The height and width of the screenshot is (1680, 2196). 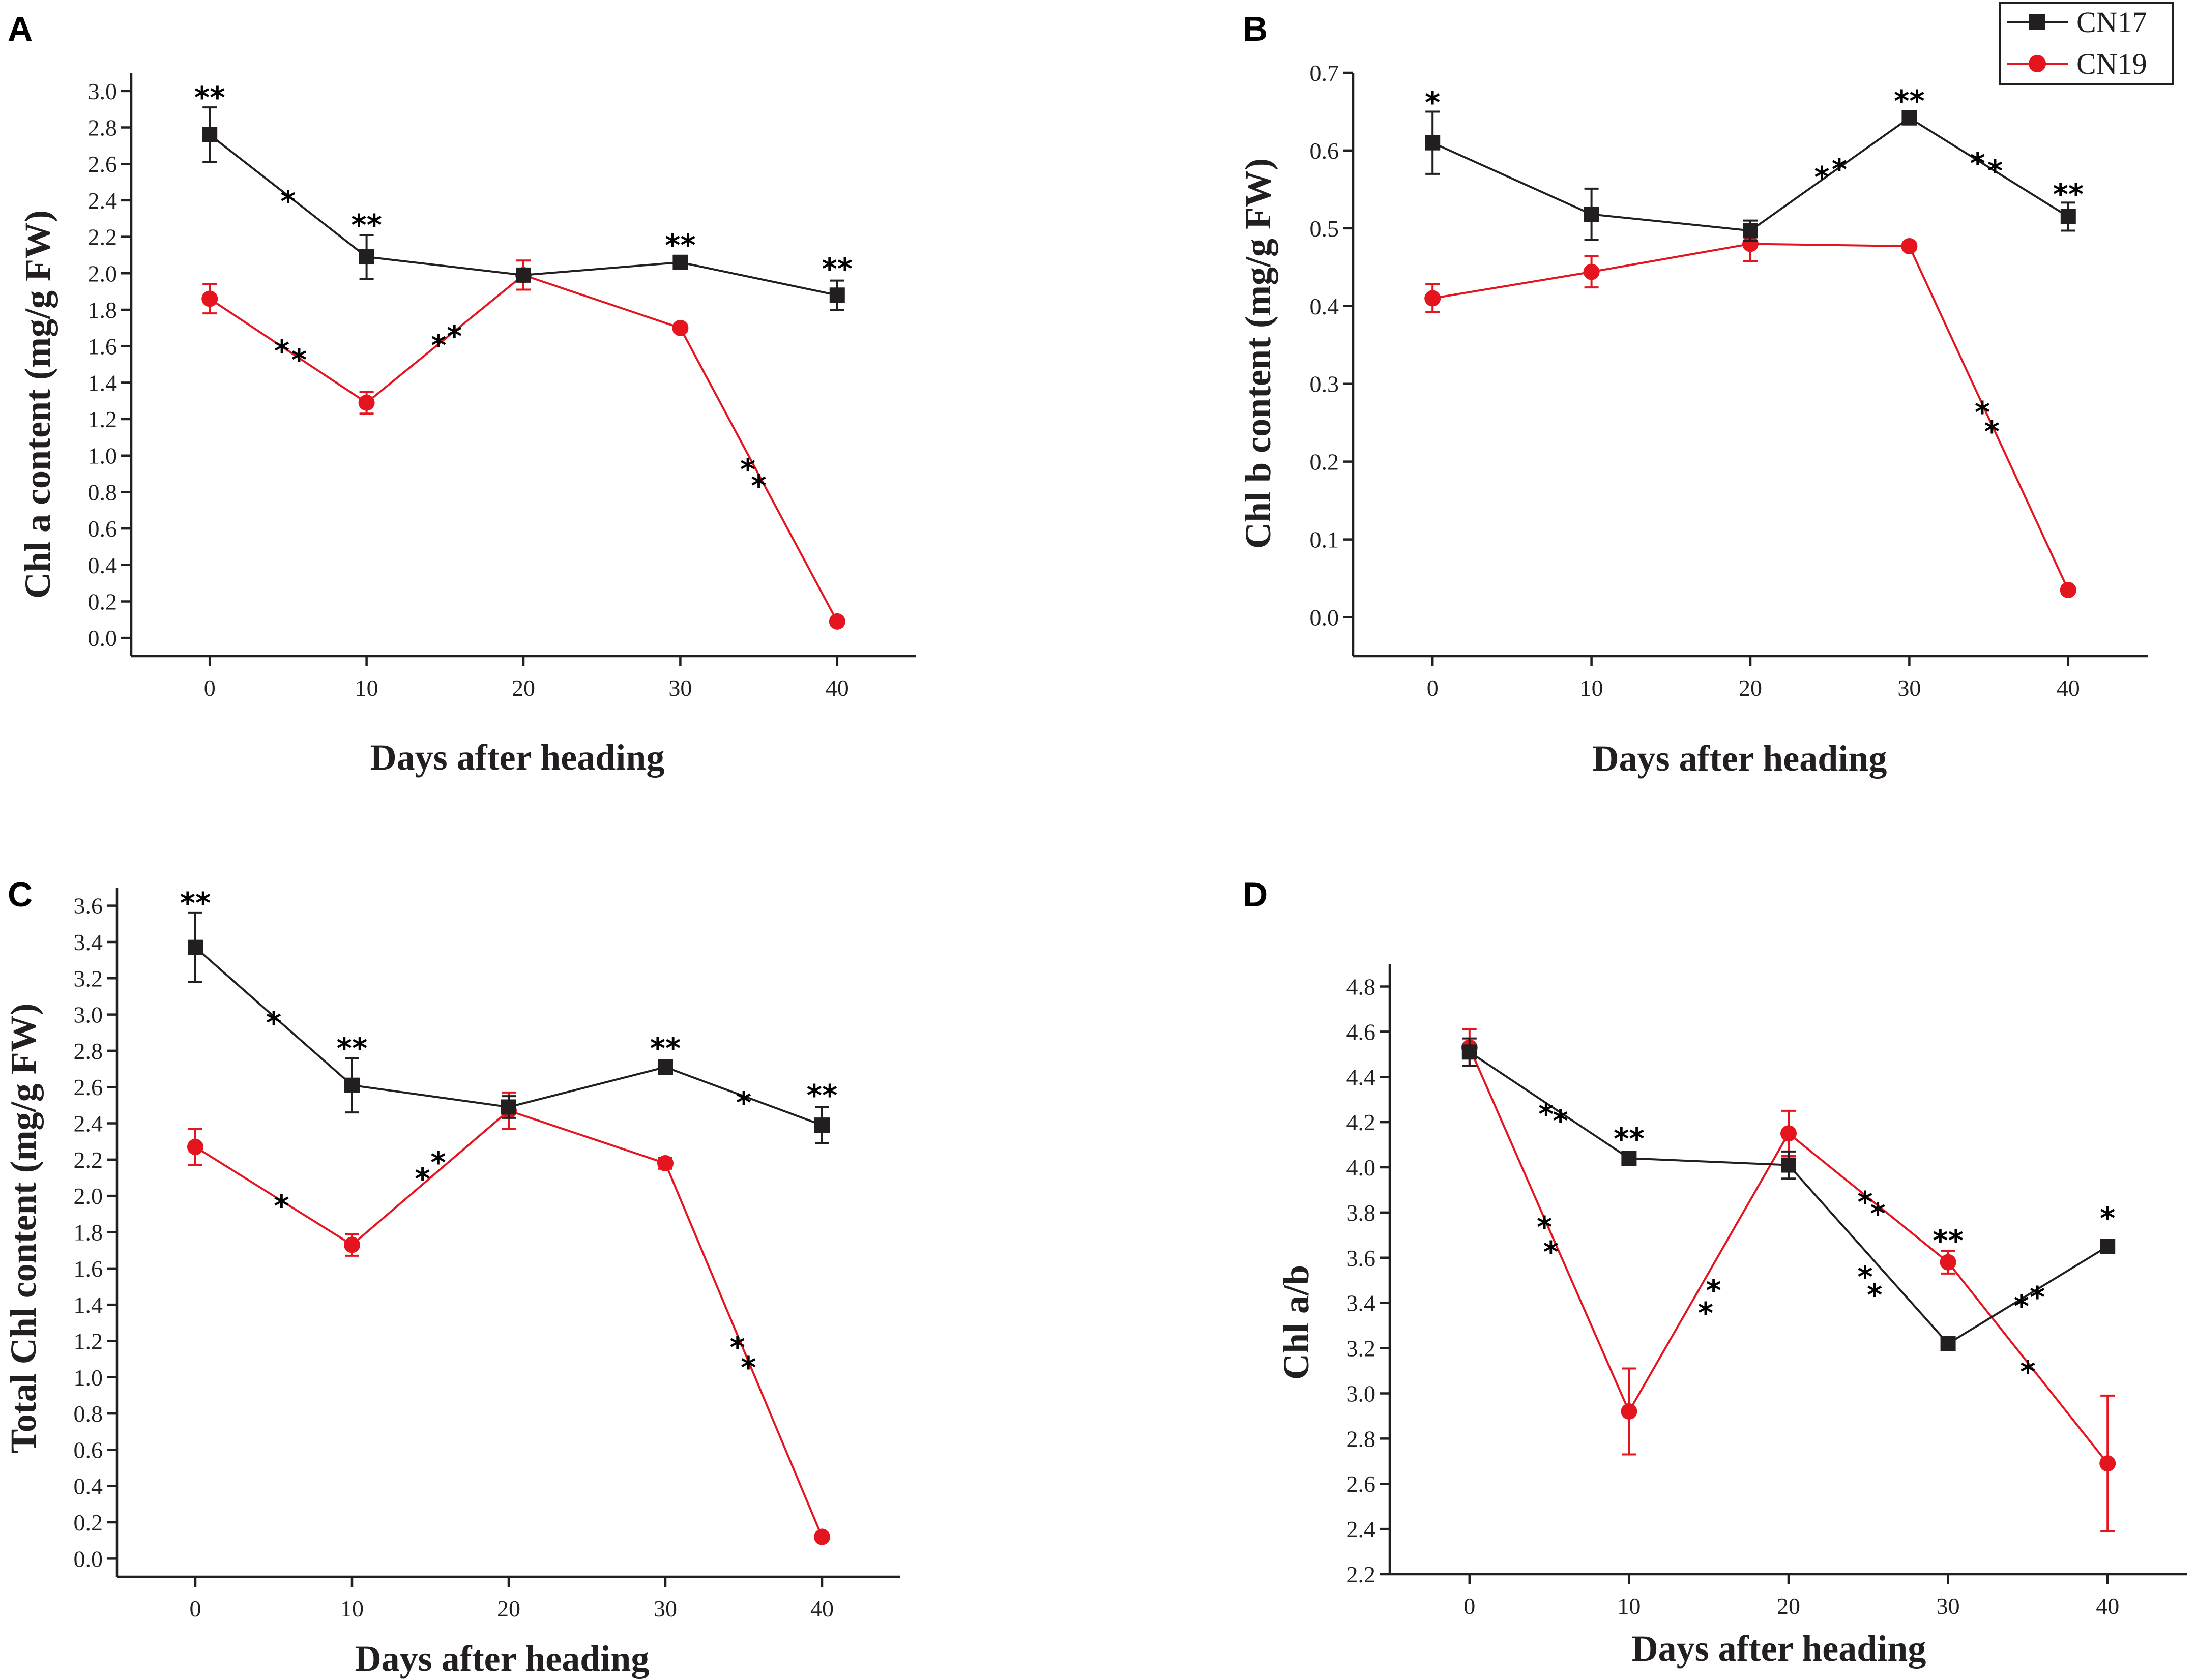 I want to click on legend-marker-cn17, so click(x=2037, y=22).